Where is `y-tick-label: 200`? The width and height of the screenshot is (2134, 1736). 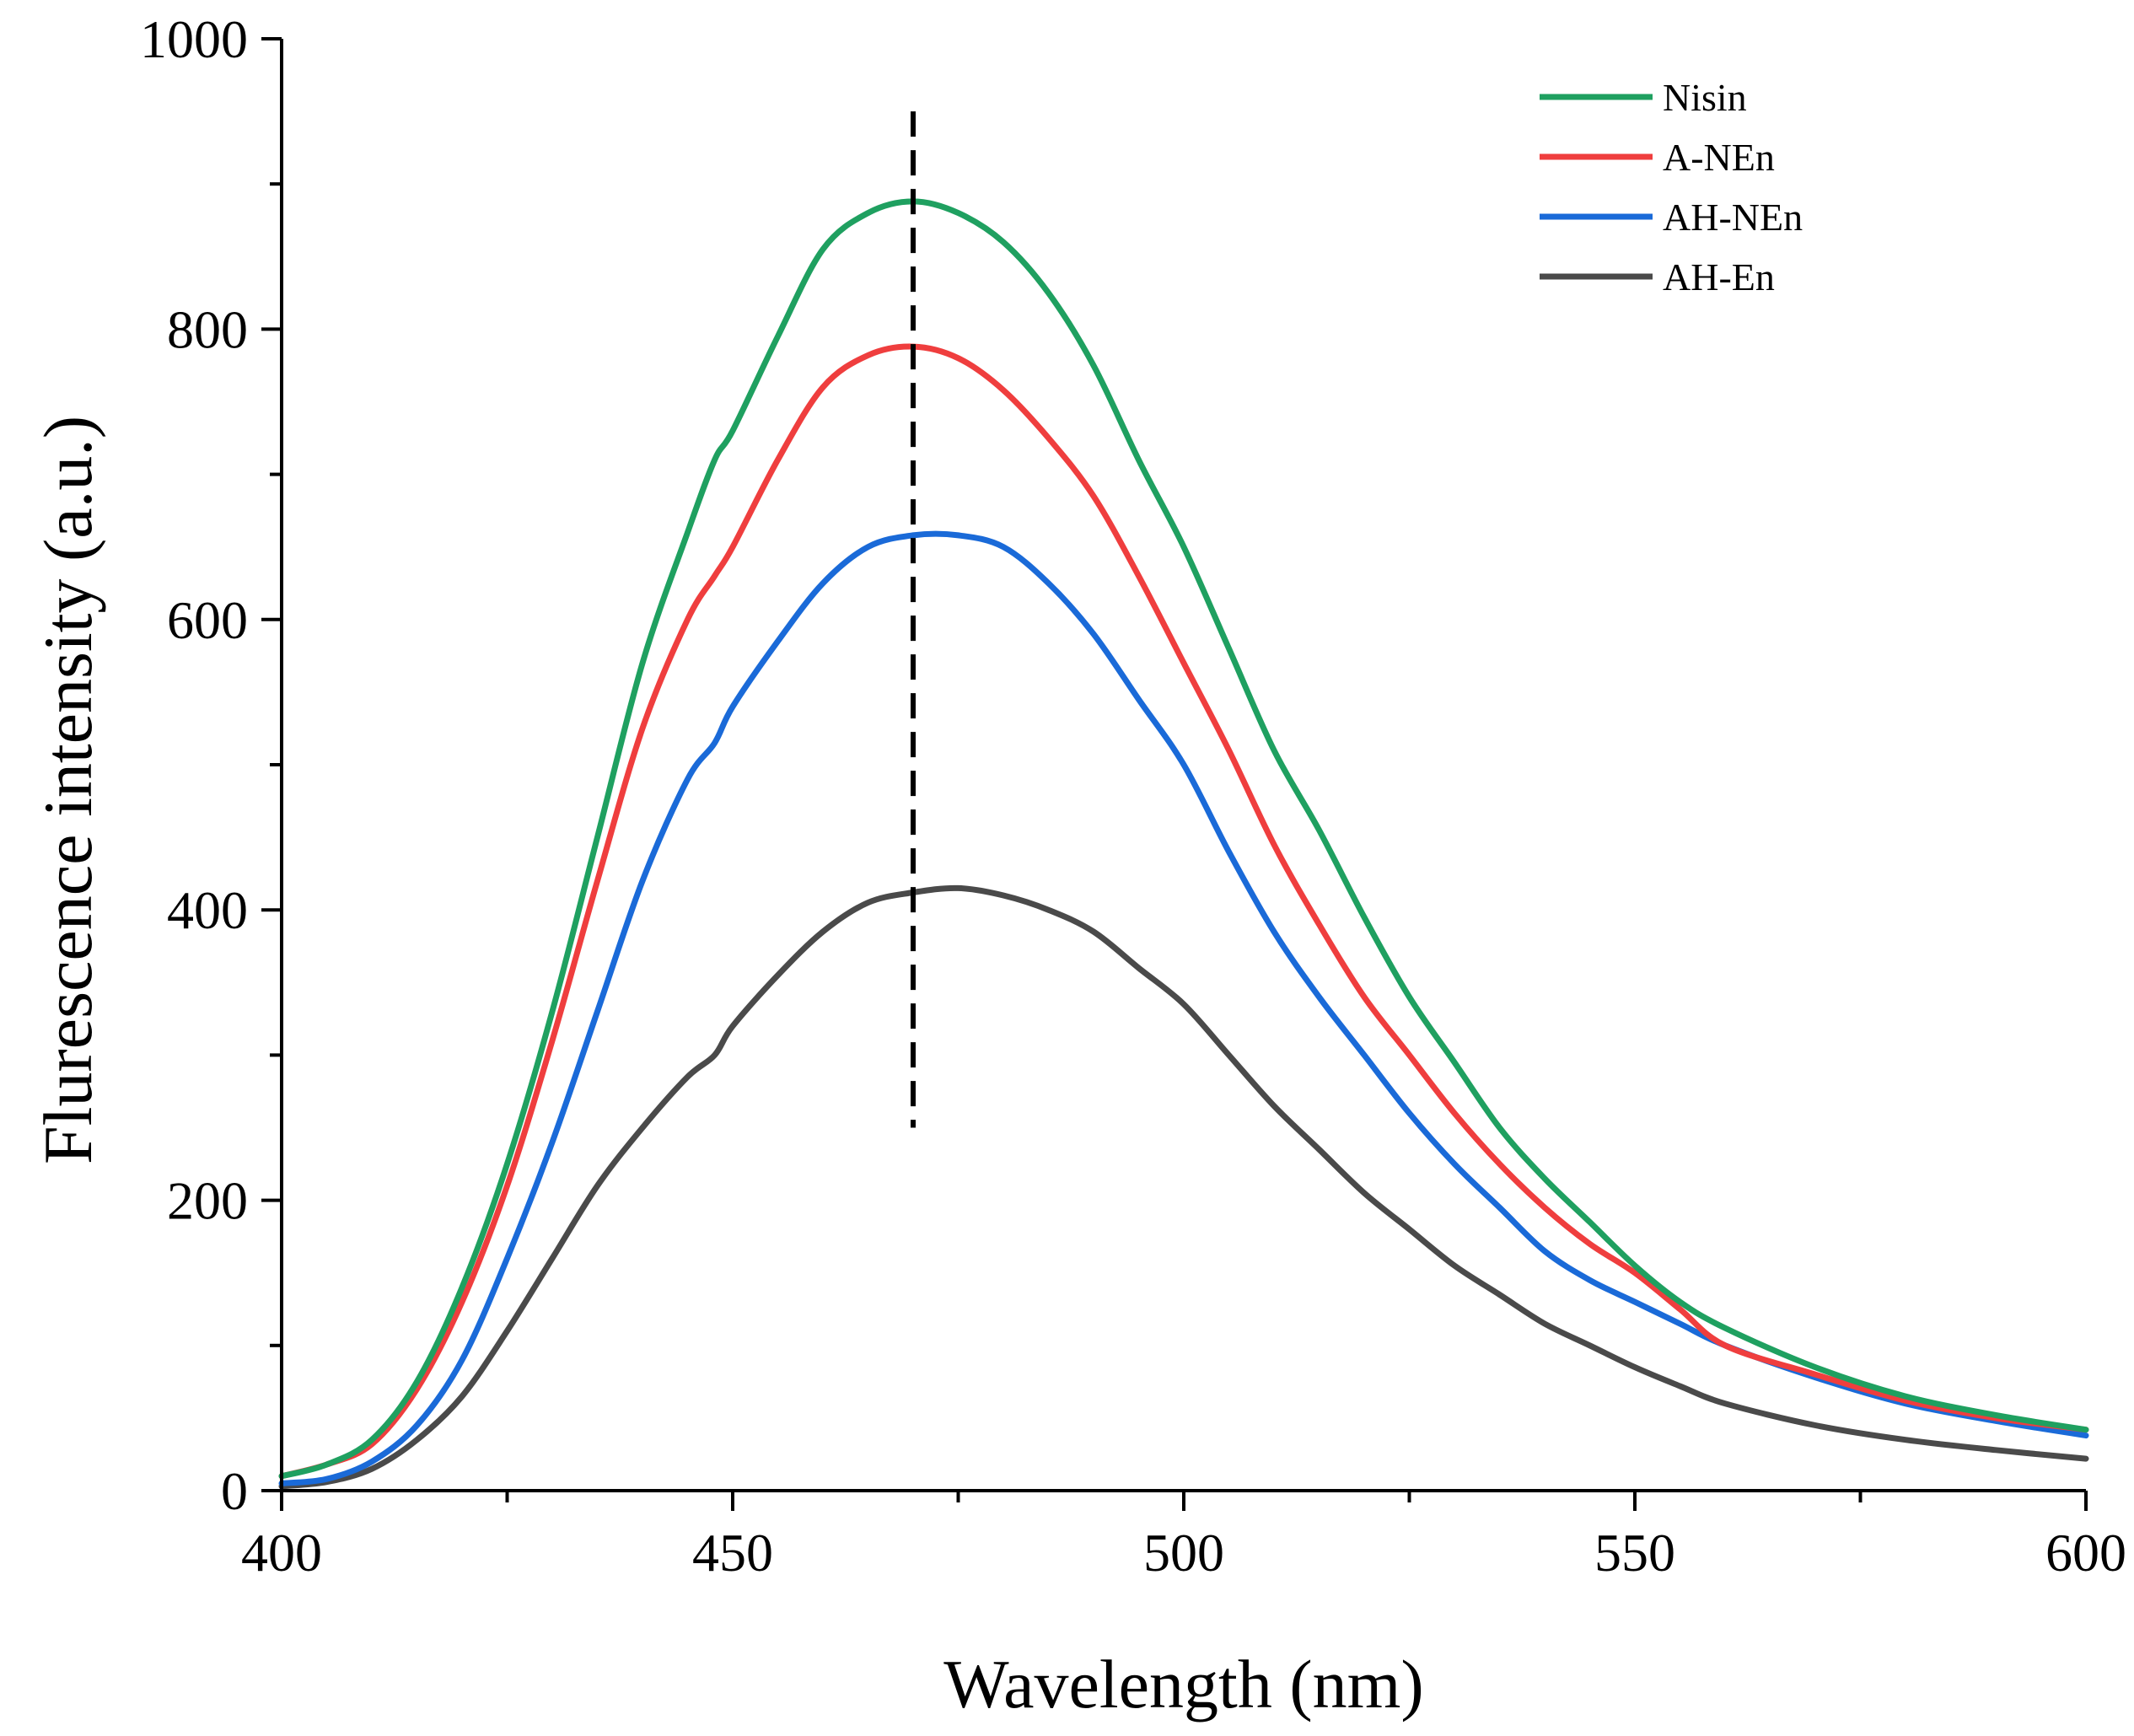 y-tick-label: 200 is located at coordinates (207, 1201).